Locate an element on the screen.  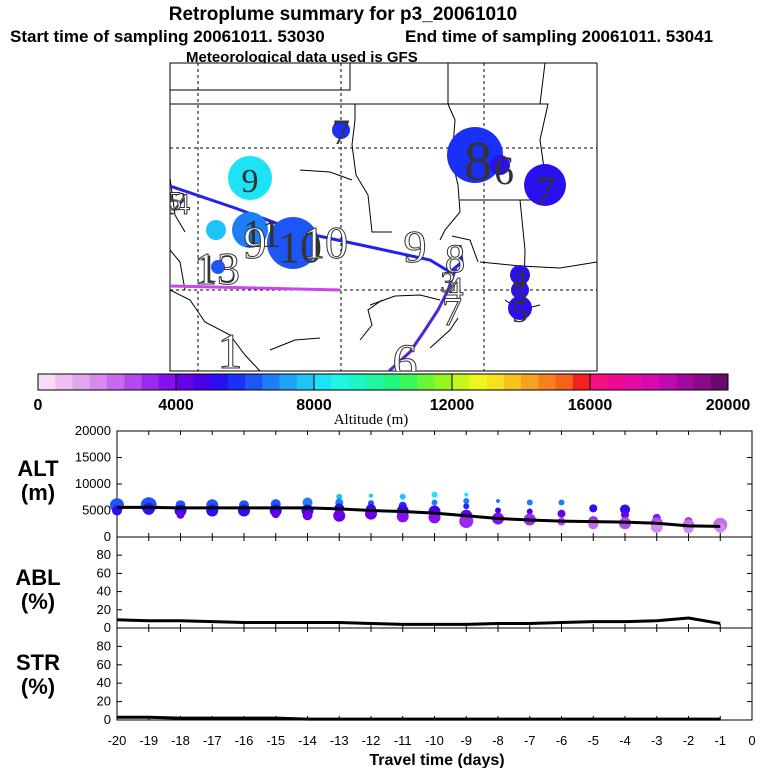
circle-label-7a: 7 is located at coordinates (341, 132).